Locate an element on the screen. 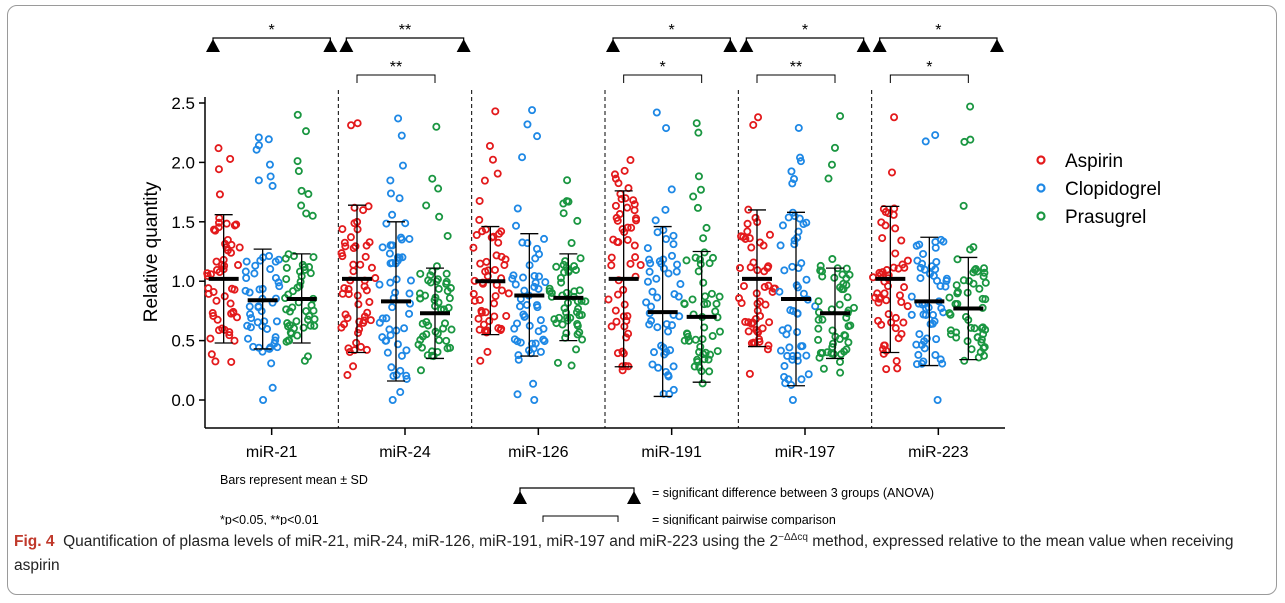 This screenshot has width=1285, height=603. pairwise-significance: * is located at coordinates (929, 67).